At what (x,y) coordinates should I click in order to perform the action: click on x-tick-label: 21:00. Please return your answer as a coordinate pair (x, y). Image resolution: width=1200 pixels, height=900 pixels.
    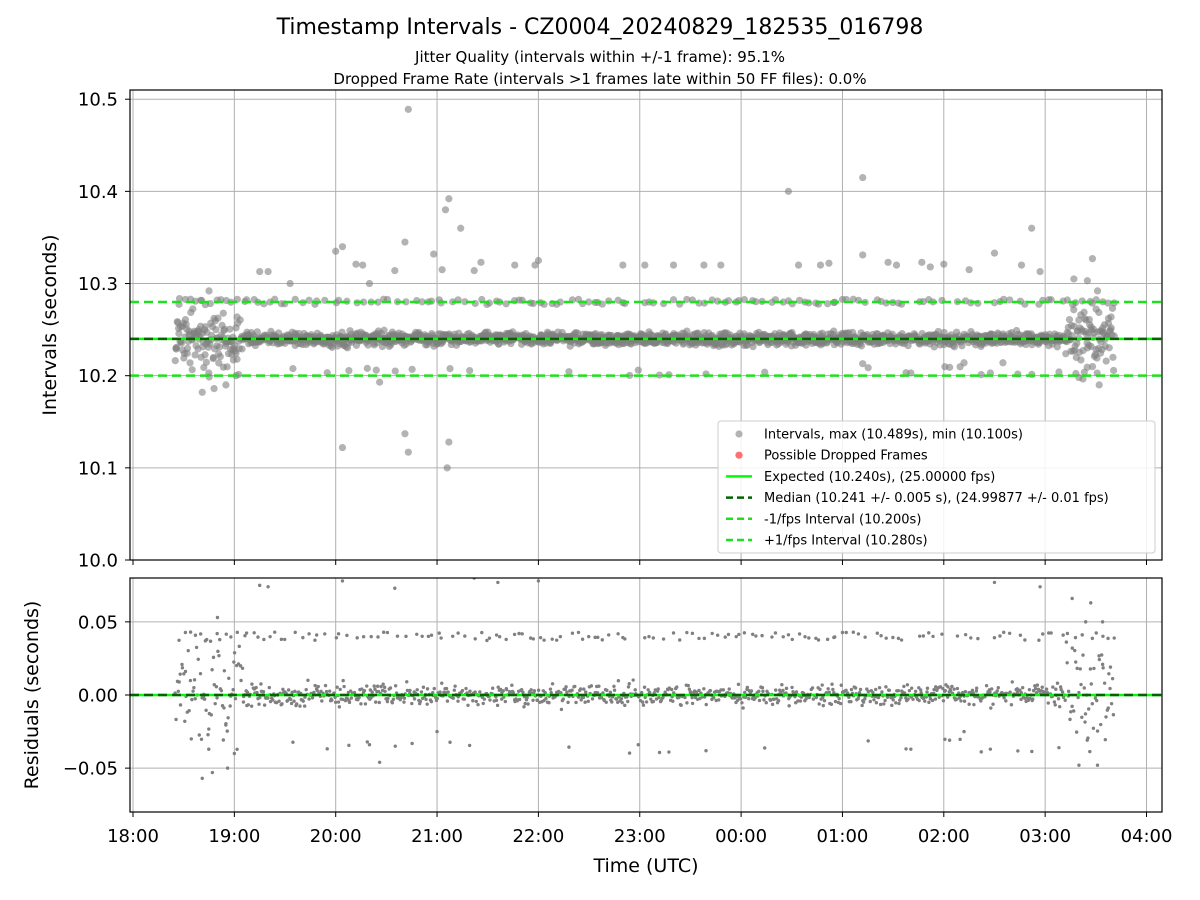
    Looking at the image, I should click on (437, 836).